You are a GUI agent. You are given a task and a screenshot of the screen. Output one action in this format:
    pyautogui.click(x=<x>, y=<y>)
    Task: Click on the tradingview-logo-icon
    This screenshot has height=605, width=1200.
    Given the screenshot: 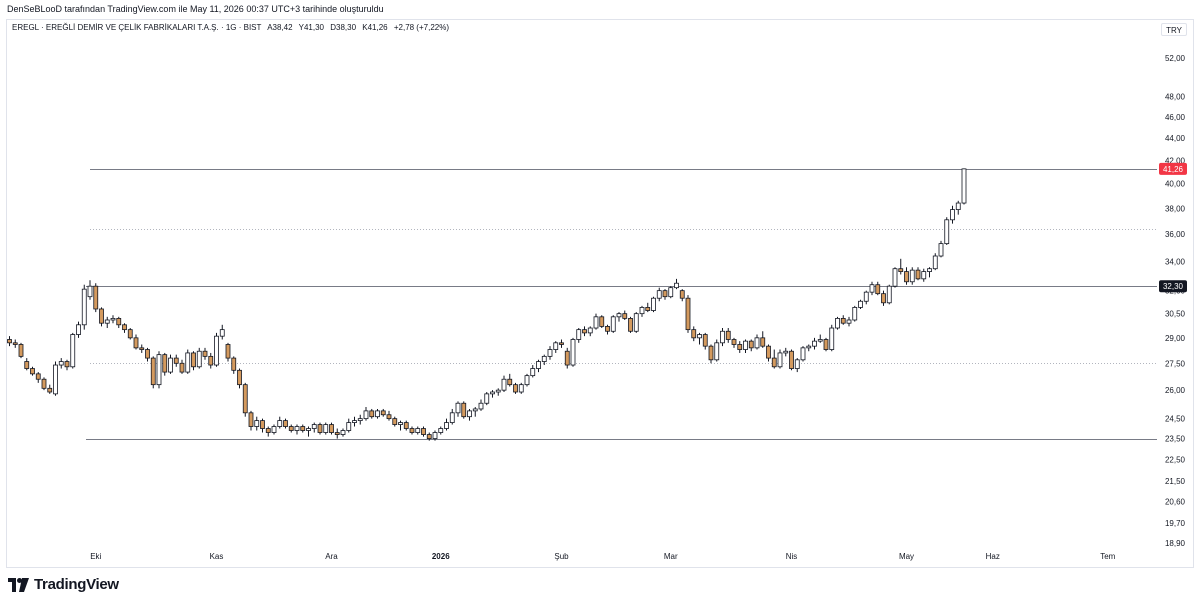 What is the action you would take?
    pyautogui.click(x=19, y=584)
    